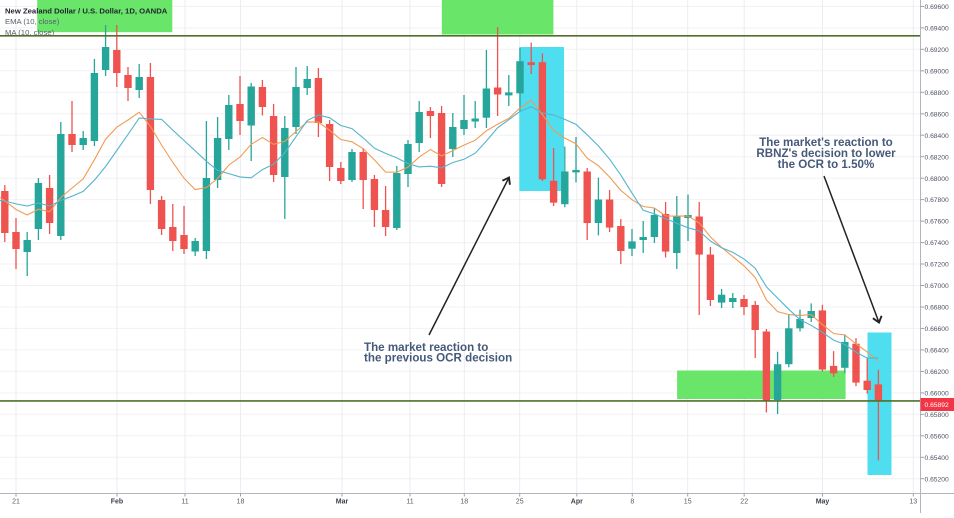 The width and height of the screenshot is (954, 518). Describe the element at coordinates (30, 32) in the screenshot. I see `svg-text: MA (10, close)` at that location.